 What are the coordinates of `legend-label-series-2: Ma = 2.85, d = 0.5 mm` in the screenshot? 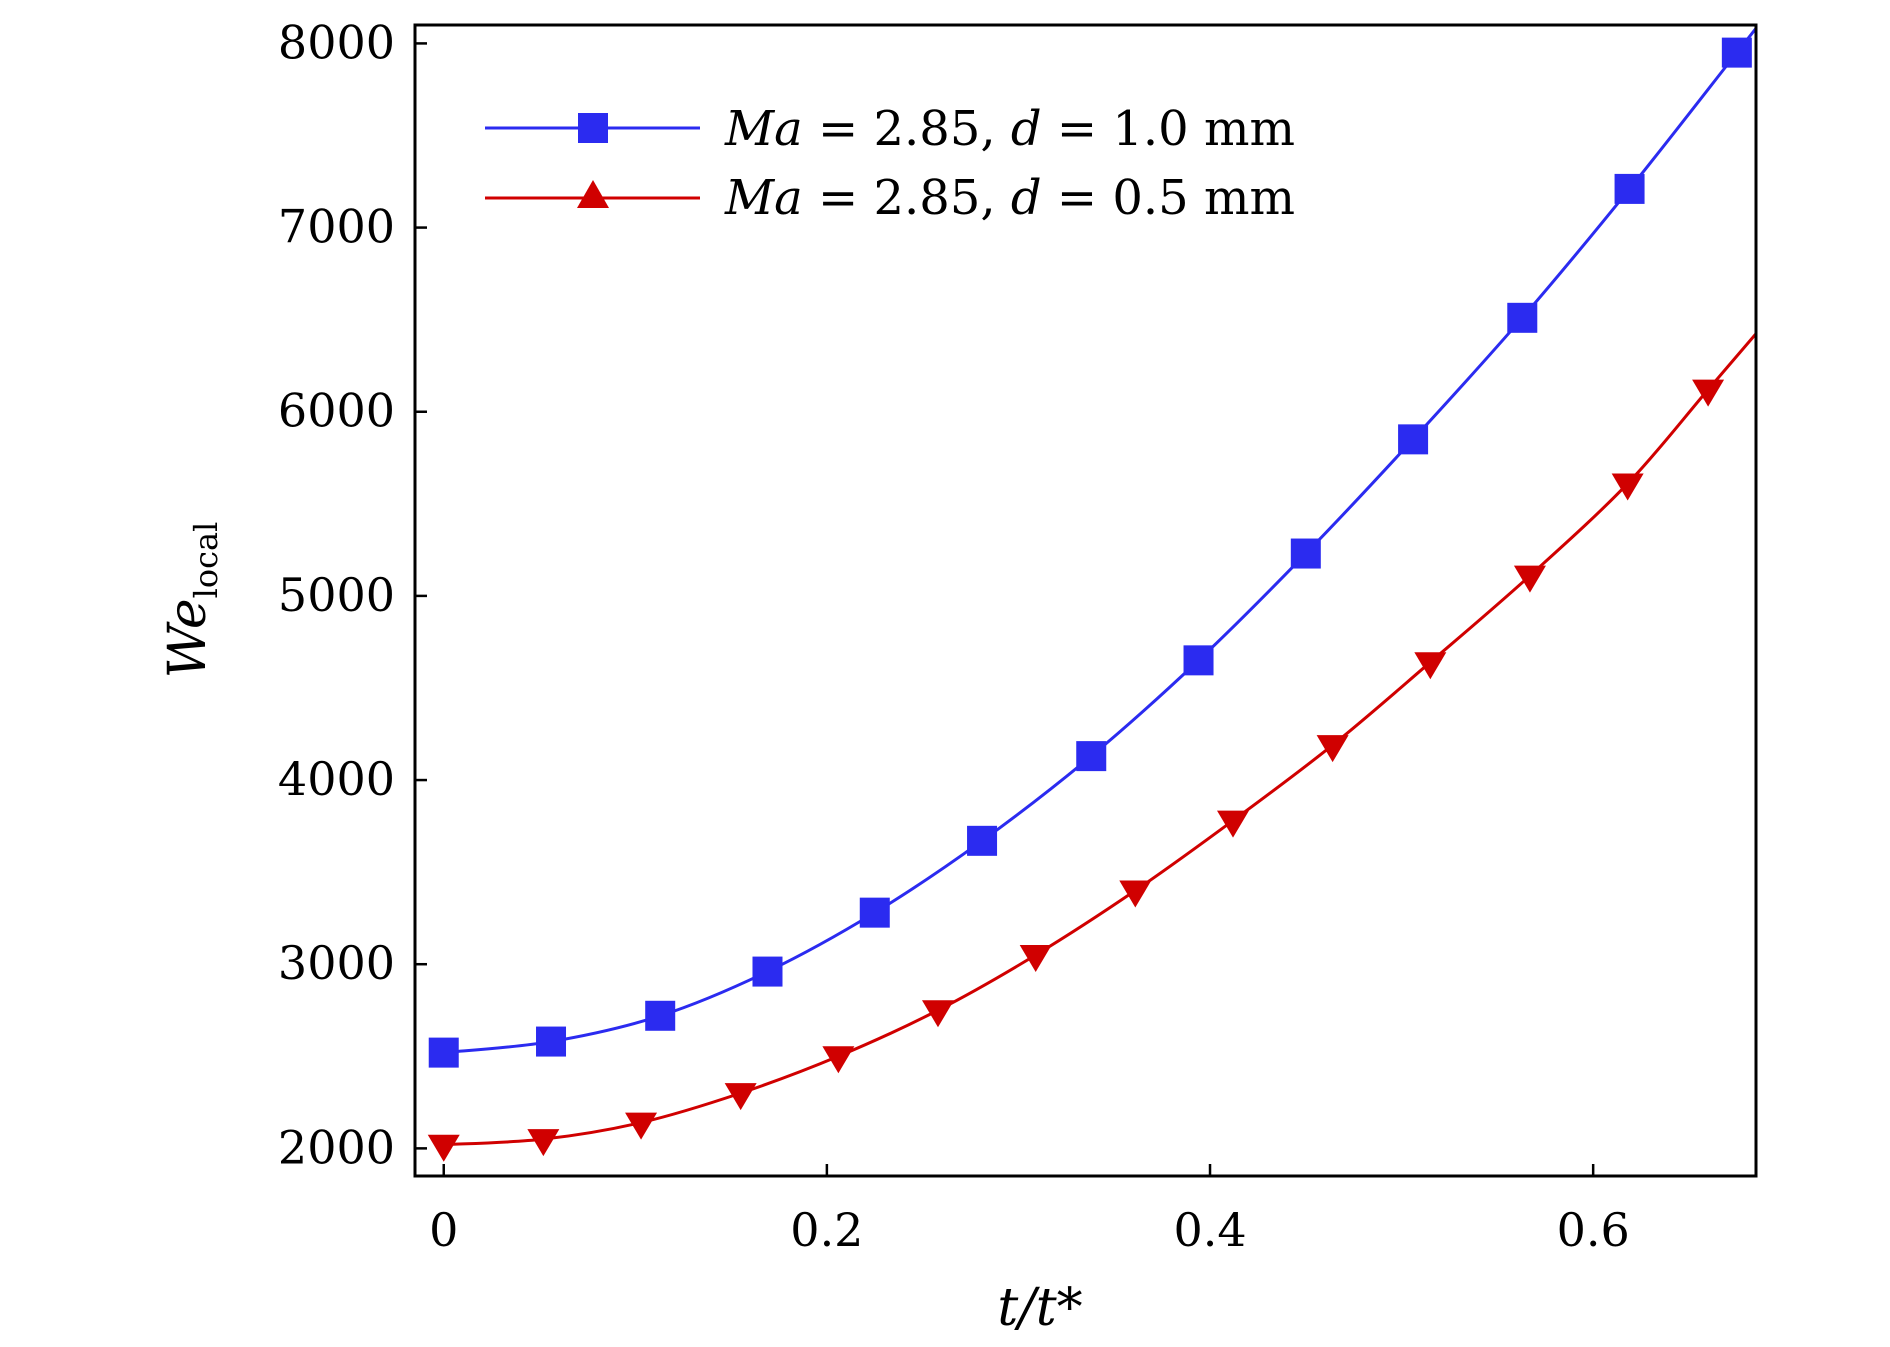 It's located at (1009, 198).